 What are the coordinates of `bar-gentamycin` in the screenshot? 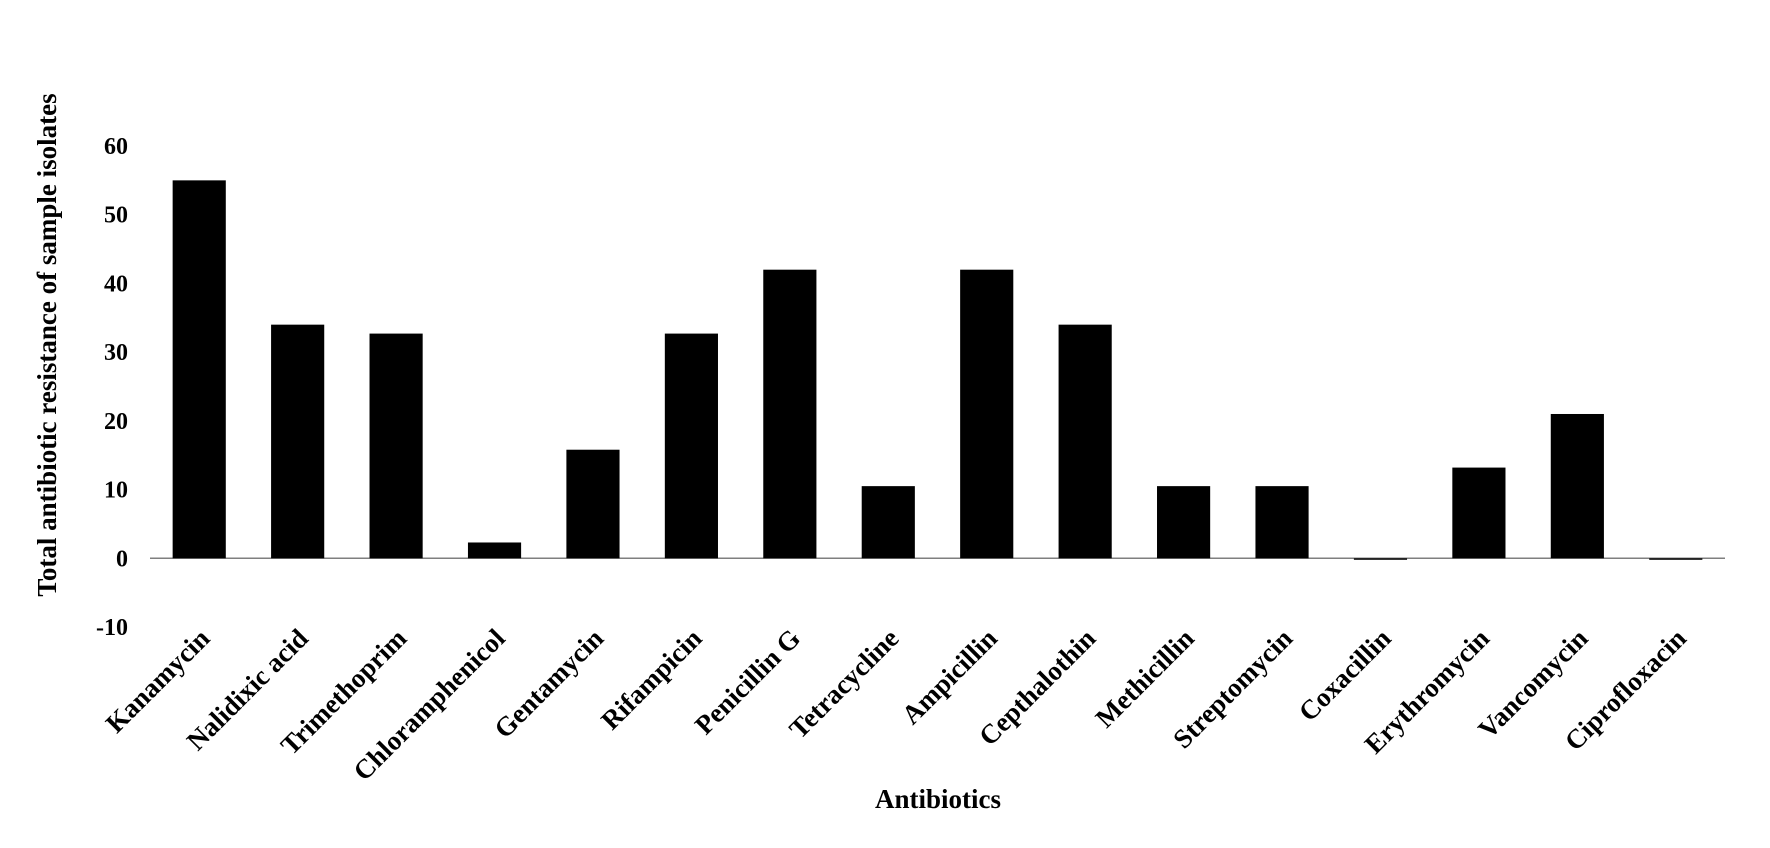 It's located at (593, 504).